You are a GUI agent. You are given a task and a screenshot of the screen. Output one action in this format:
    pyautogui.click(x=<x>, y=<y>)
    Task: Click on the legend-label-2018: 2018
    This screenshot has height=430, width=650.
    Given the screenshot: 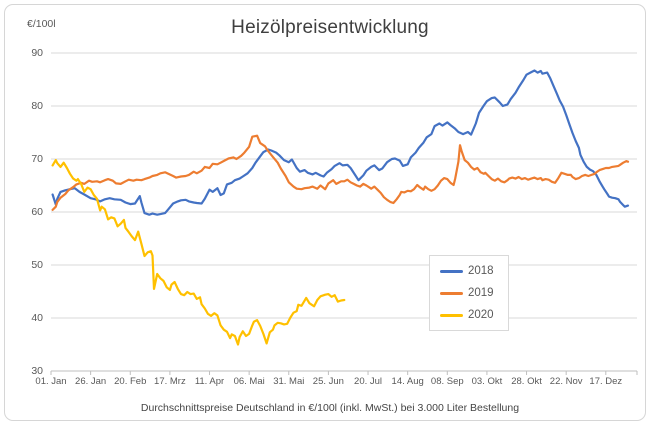 What is the action you would take?
    pyautogui.click(x=481, y=271)
    